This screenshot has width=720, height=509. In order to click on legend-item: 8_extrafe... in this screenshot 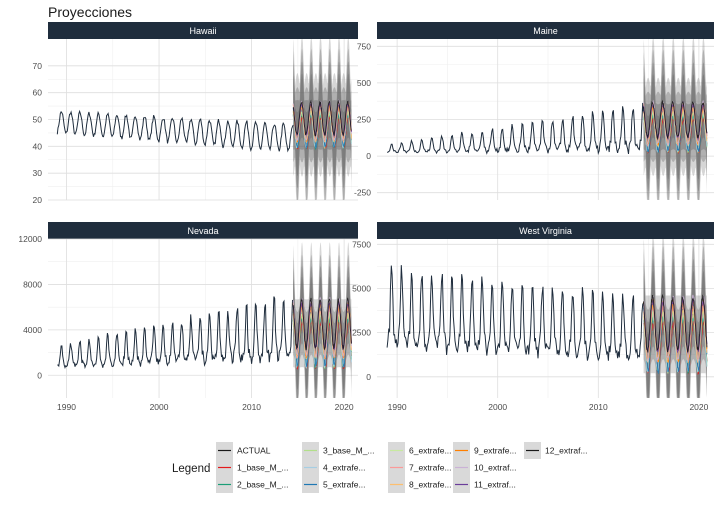, I will do `click(420, 484)`.